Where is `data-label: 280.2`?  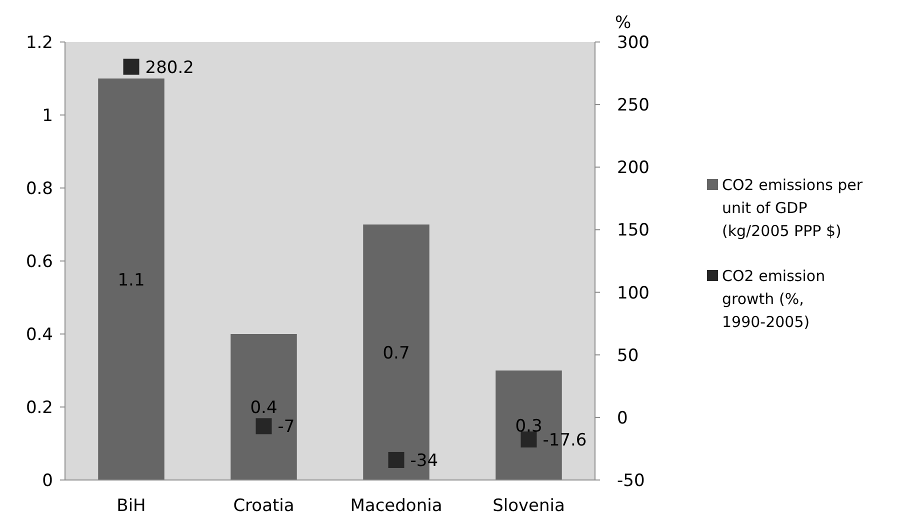 data-label: 280.2 is located at coordinates (169, 68).